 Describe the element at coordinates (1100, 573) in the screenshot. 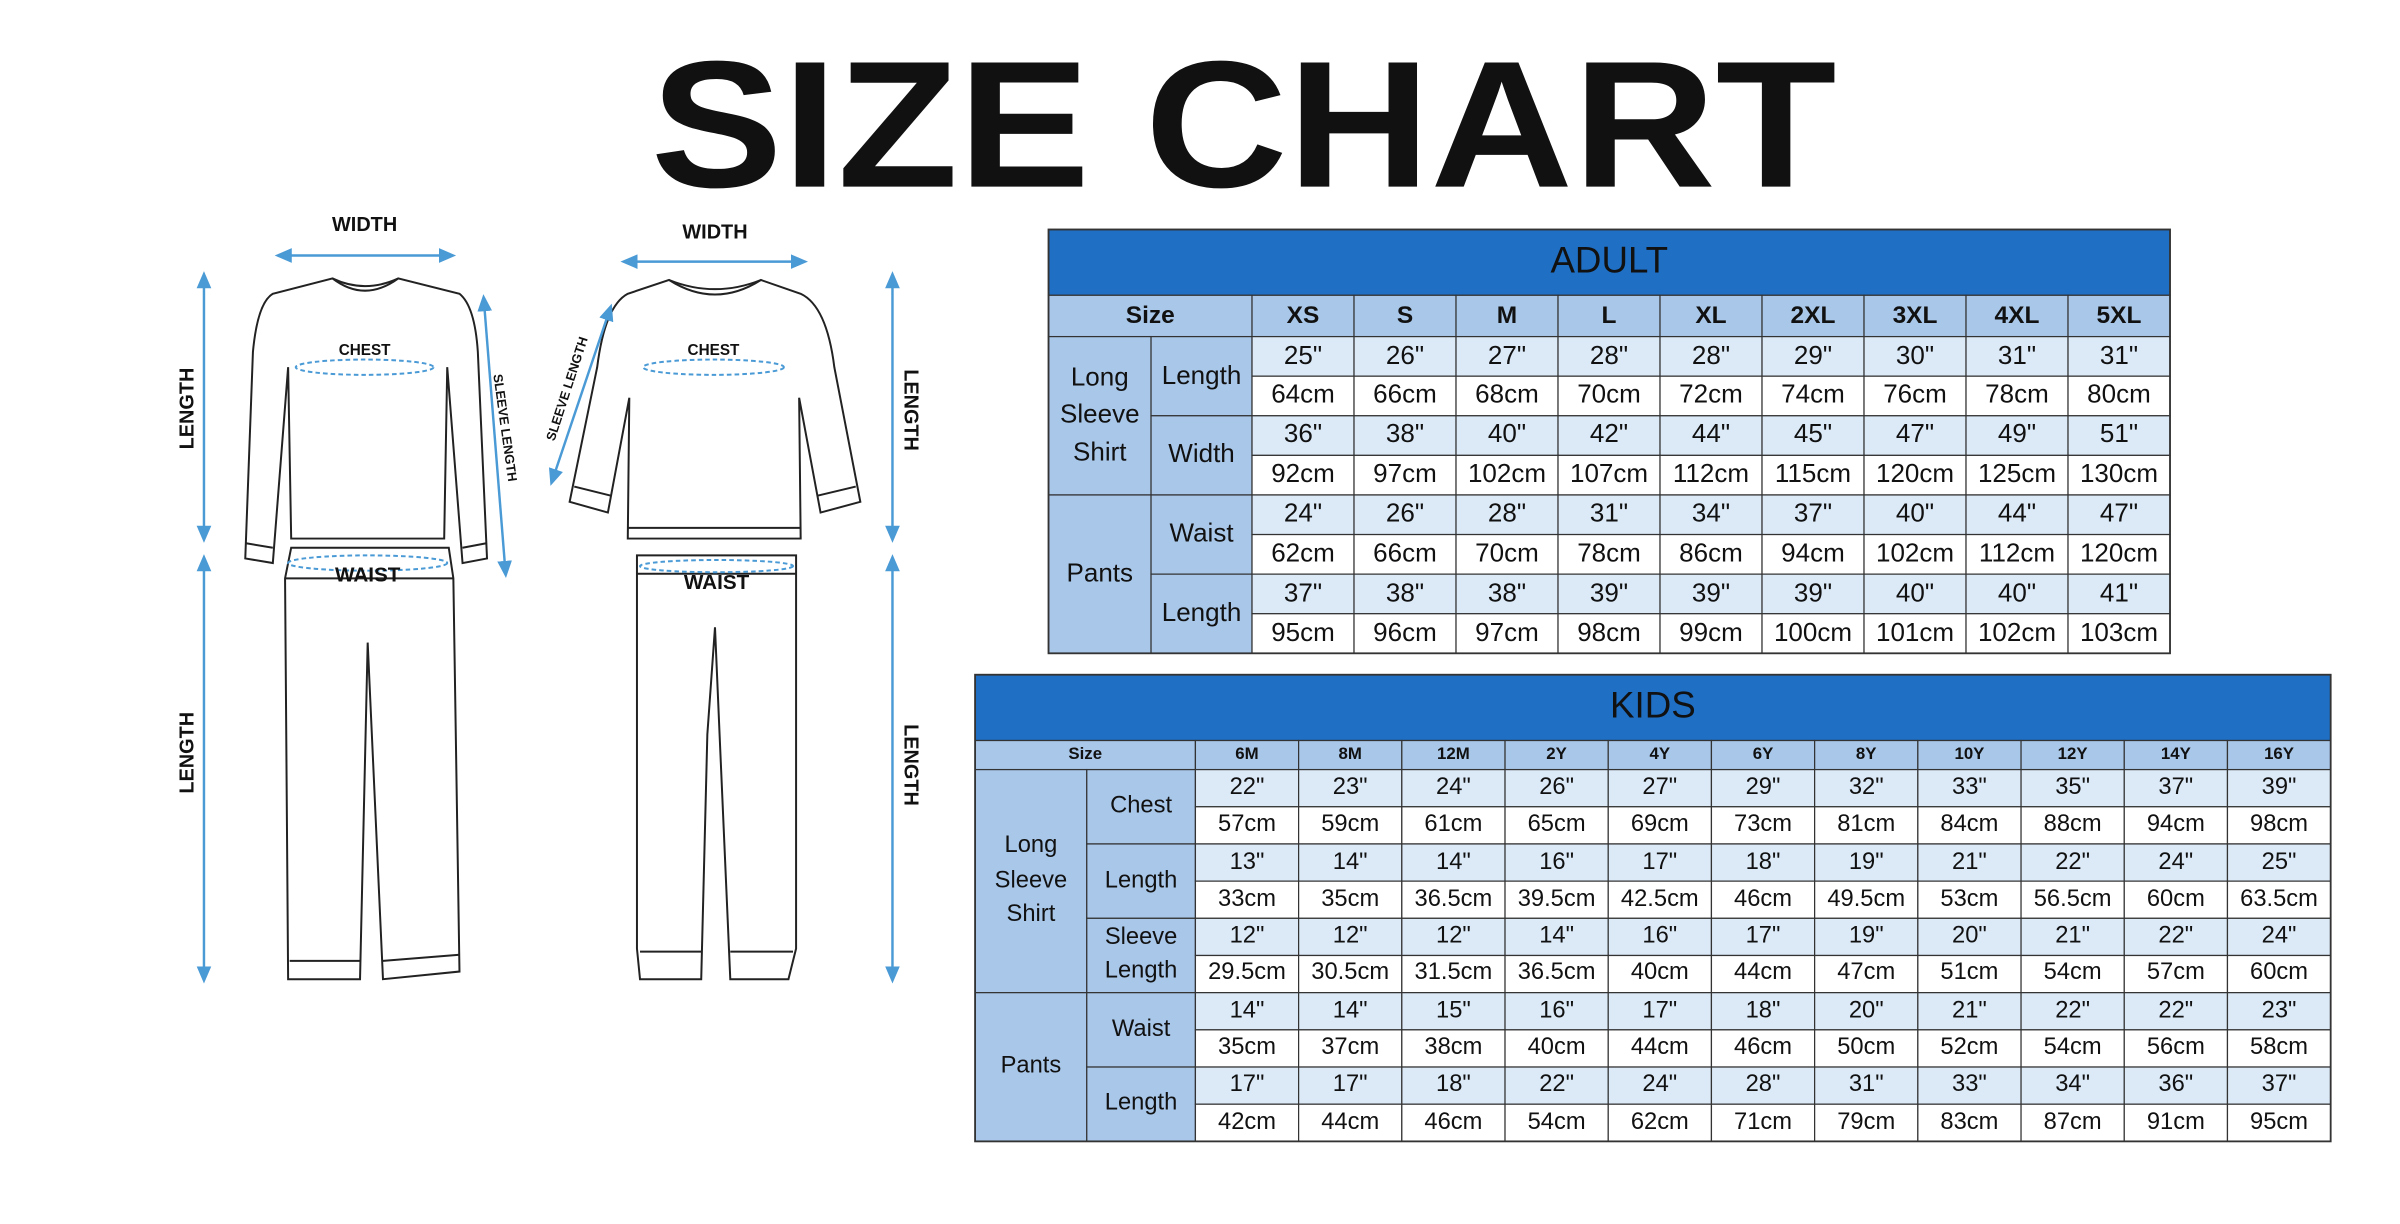

I see `group-label: Pants` at that location.